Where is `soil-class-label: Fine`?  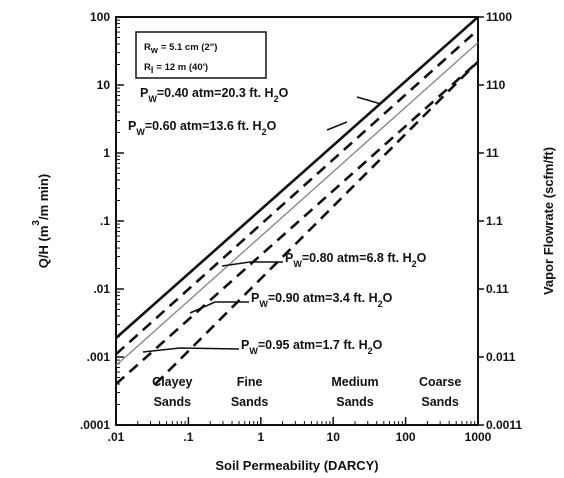 soil-class-label: Fine is located at coordinates (250, 382).